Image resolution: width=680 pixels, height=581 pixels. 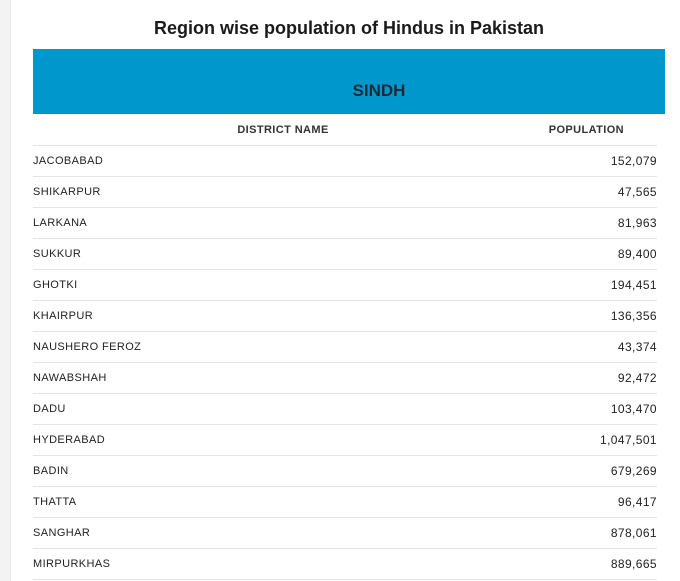 What do you see at coordinates (595, 223) in the screenshot?
I see `population-cell: 81,963` at bounding box center [595, 223].